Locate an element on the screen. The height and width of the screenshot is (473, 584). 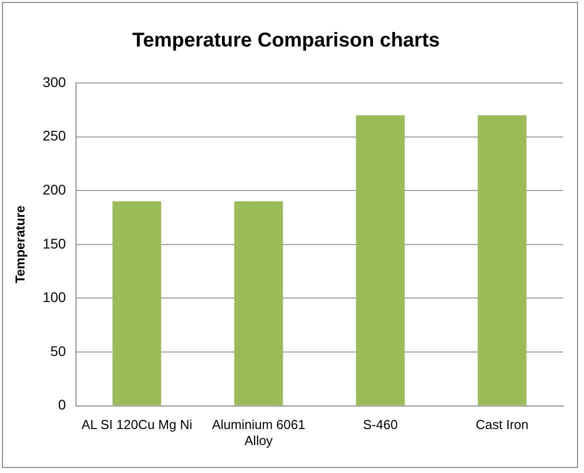
x-tick-label: Cast Iron is located at coordinates (502, 424).